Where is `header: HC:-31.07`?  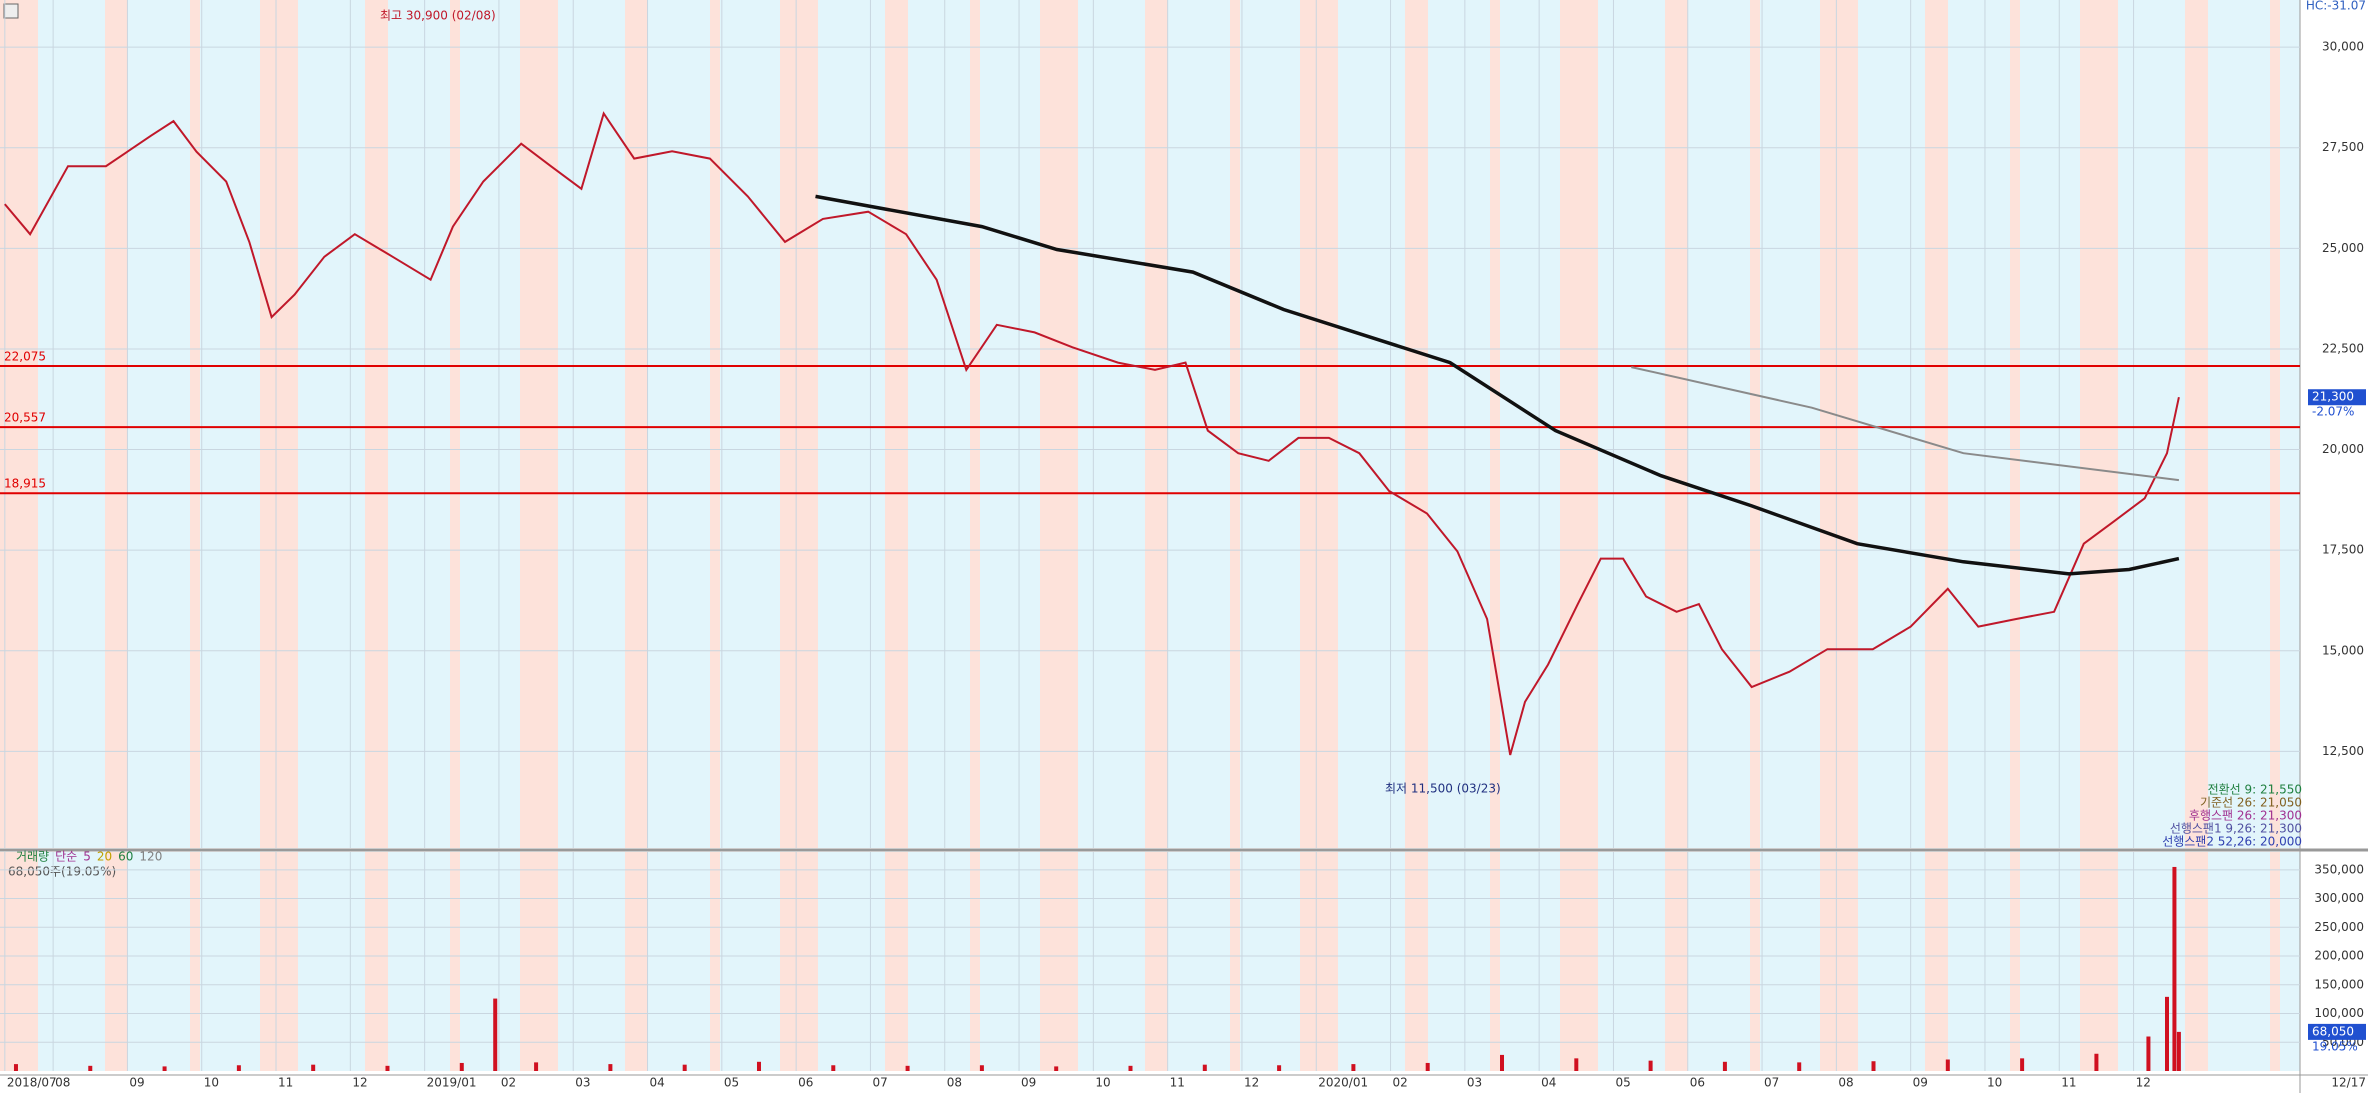 header: HC:-31.07 is located at coordinates (2336, 6).